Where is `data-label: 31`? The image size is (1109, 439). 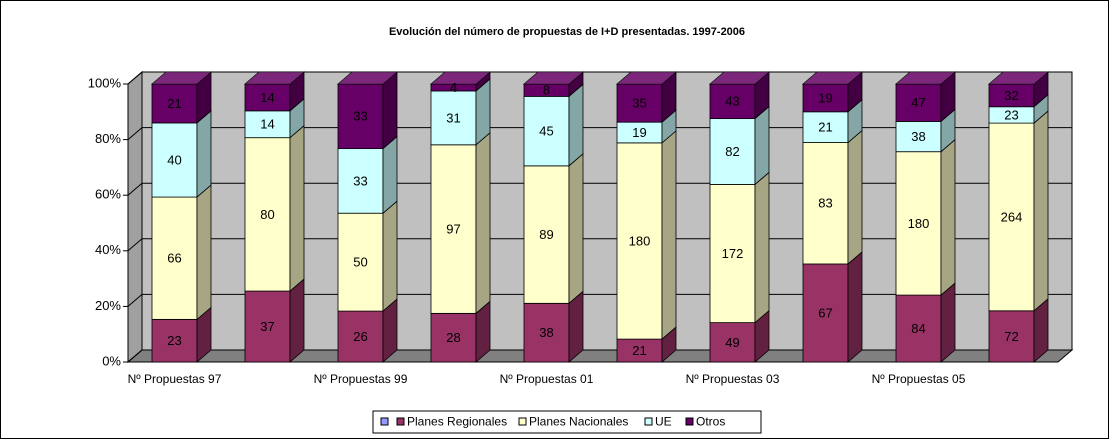
data-label: 31 is located at coordinates (453, 117).